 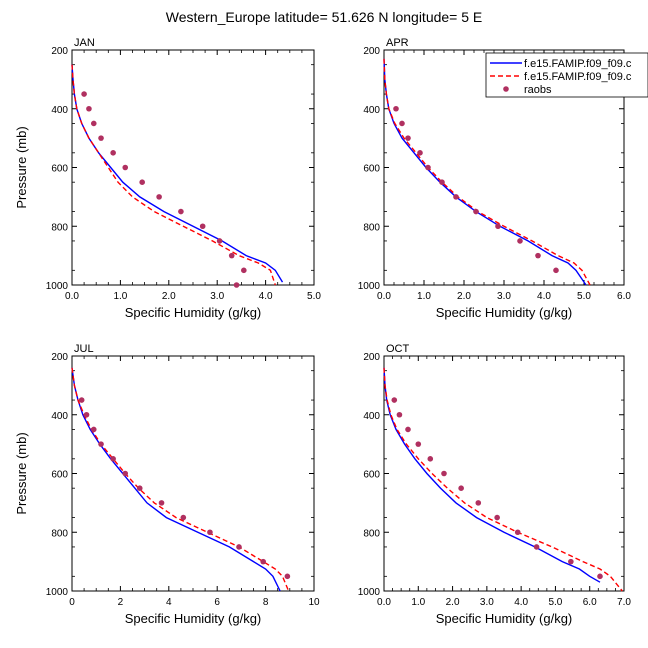 I want to click on x-tick-label: 6.0, so click(x=590, y=602).